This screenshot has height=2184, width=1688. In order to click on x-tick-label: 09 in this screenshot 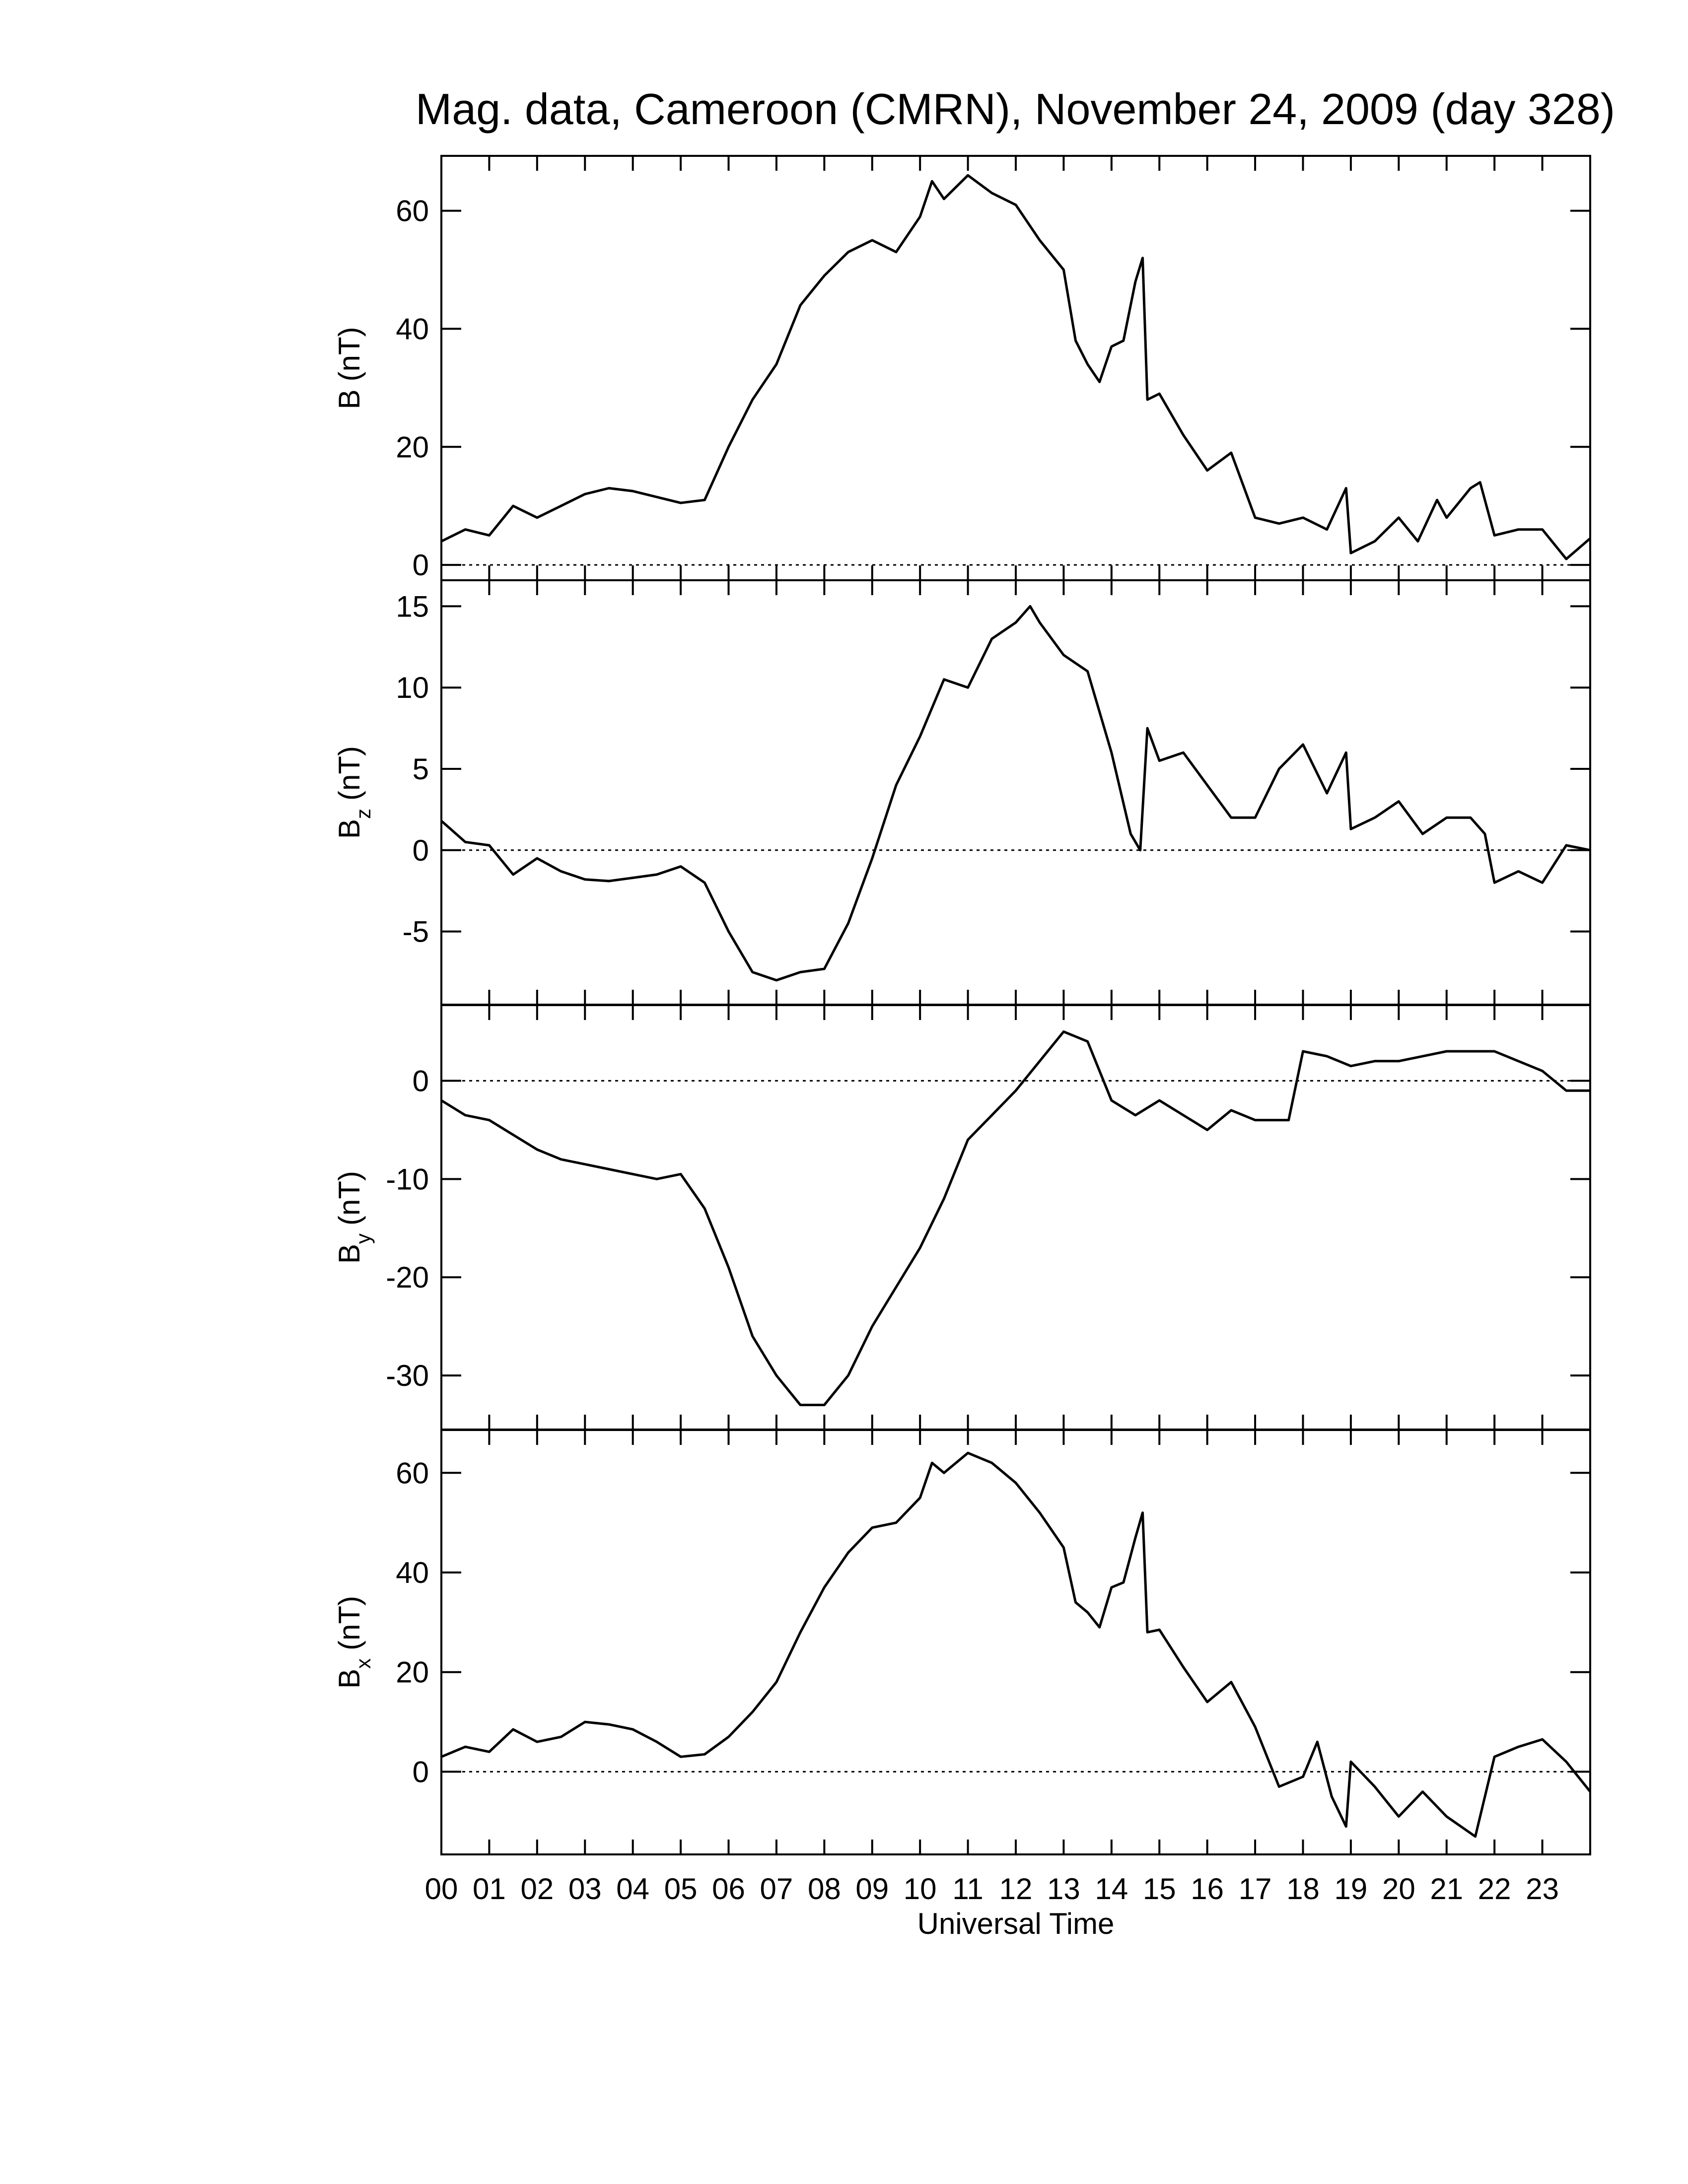, I will do `click(872, 1889)`.